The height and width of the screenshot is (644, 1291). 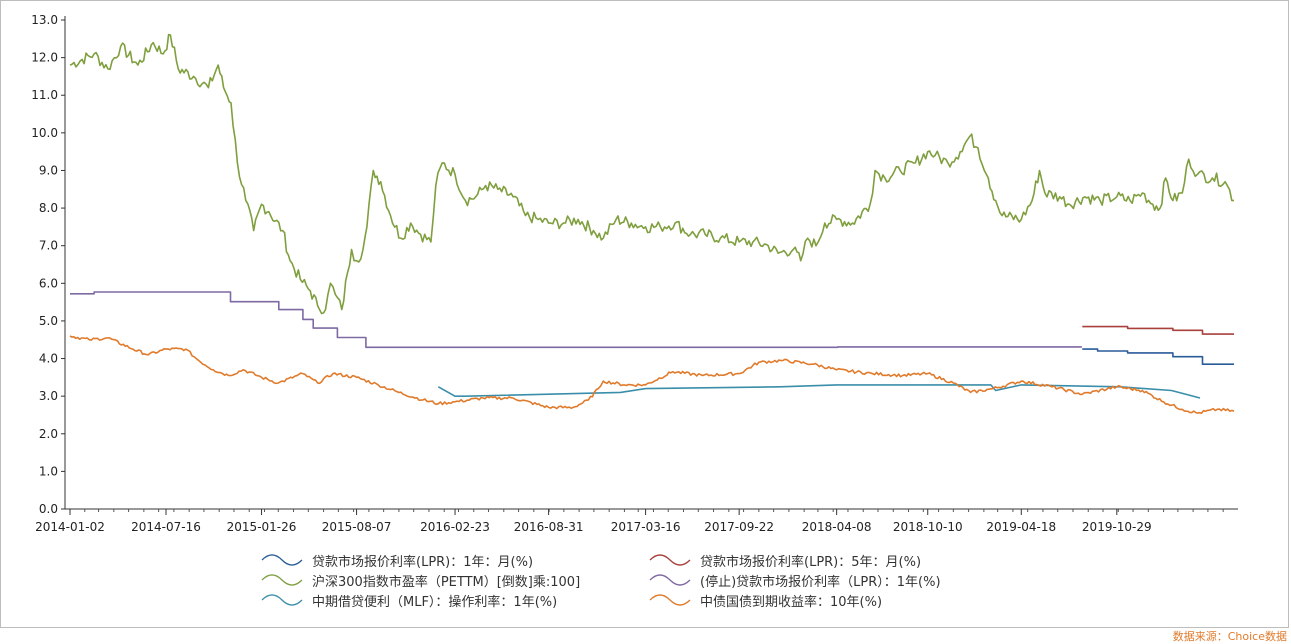 I want to click on y-tick-label: 8.0, so click(x=48, y=208).